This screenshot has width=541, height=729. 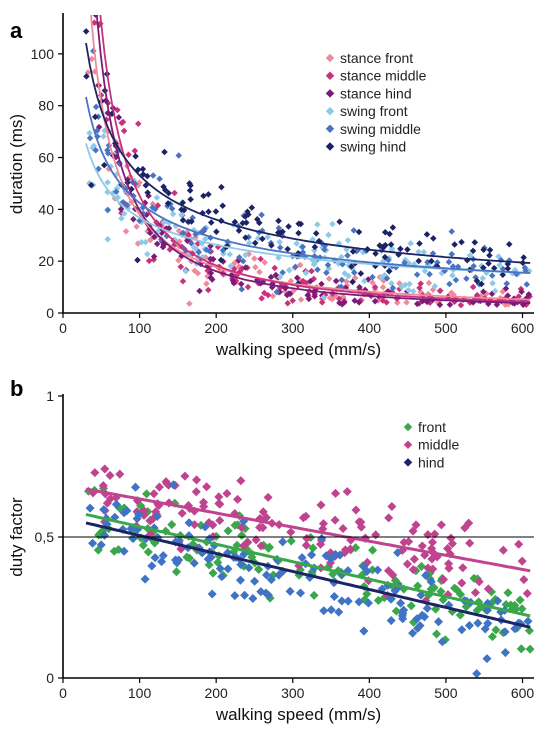 What do you see at coordinates (431, 462) in the screenshot?
I see `legend-label: hind` at bounding box center [431, 462].